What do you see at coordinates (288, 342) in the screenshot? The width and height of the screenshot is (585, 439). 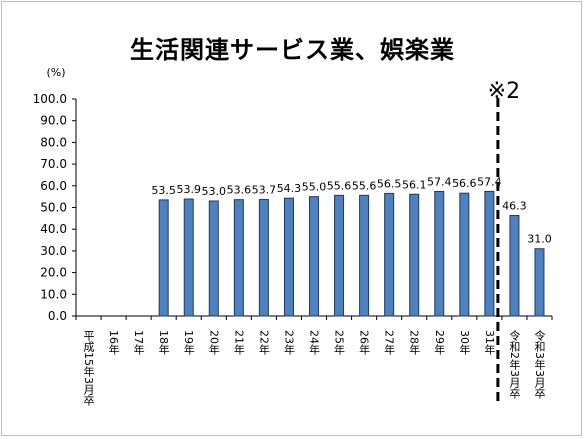 I see `x-category-label: 23年` at bounding box center [288, 342].